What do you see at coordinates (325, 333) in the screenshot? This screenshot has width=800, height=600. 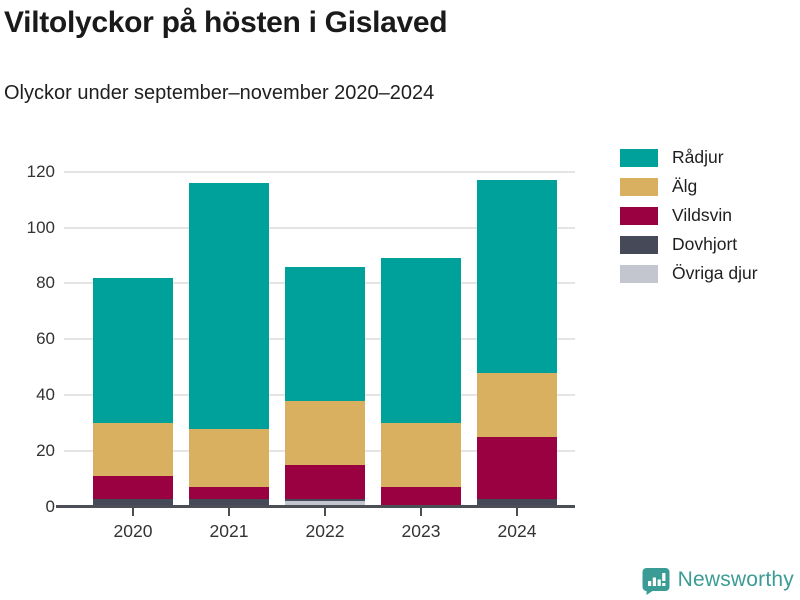 I see `bar-2022-Rådjur` at bounding box center [325, 333].